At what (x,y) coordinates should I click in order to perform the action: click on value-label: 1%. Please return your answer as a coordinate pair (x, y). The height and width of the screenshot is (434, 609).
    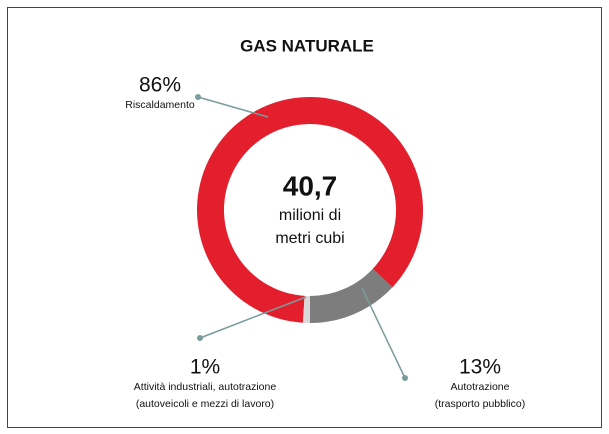
    Looking at the image, I should click on (205, 367).